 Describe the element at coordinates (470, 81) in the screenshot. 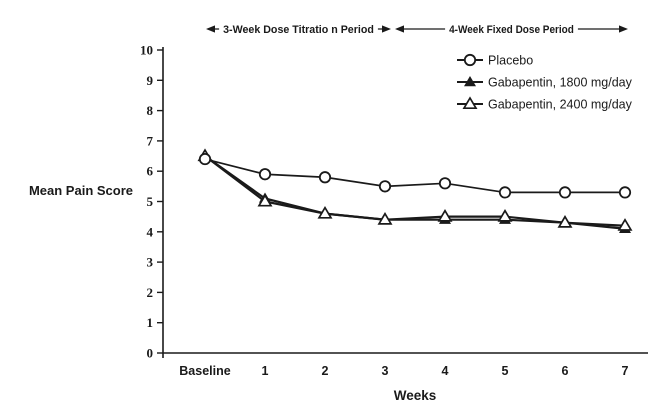

I see `marker-triangle-filled-icon` at that location.